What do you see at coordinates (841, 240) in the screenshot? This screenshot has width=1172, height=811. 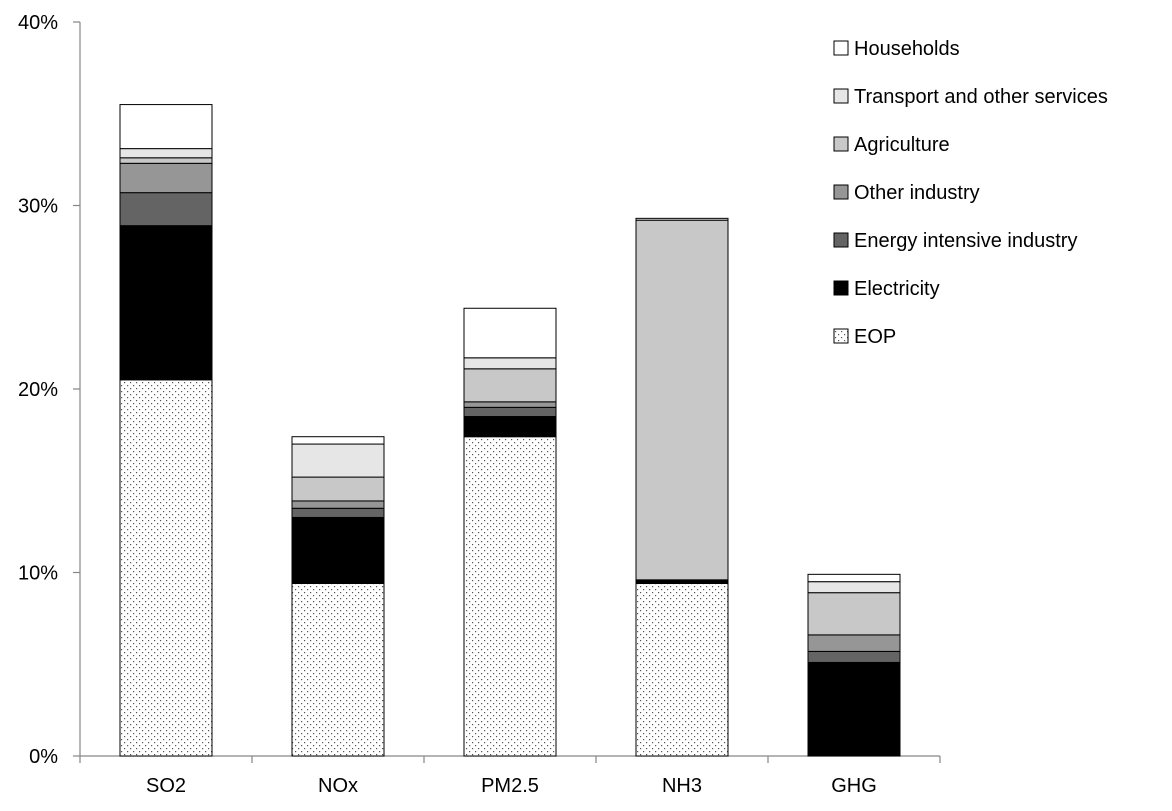 I see `legend-swatch-energy-intensive-industry` at bounding box center [841, 240].